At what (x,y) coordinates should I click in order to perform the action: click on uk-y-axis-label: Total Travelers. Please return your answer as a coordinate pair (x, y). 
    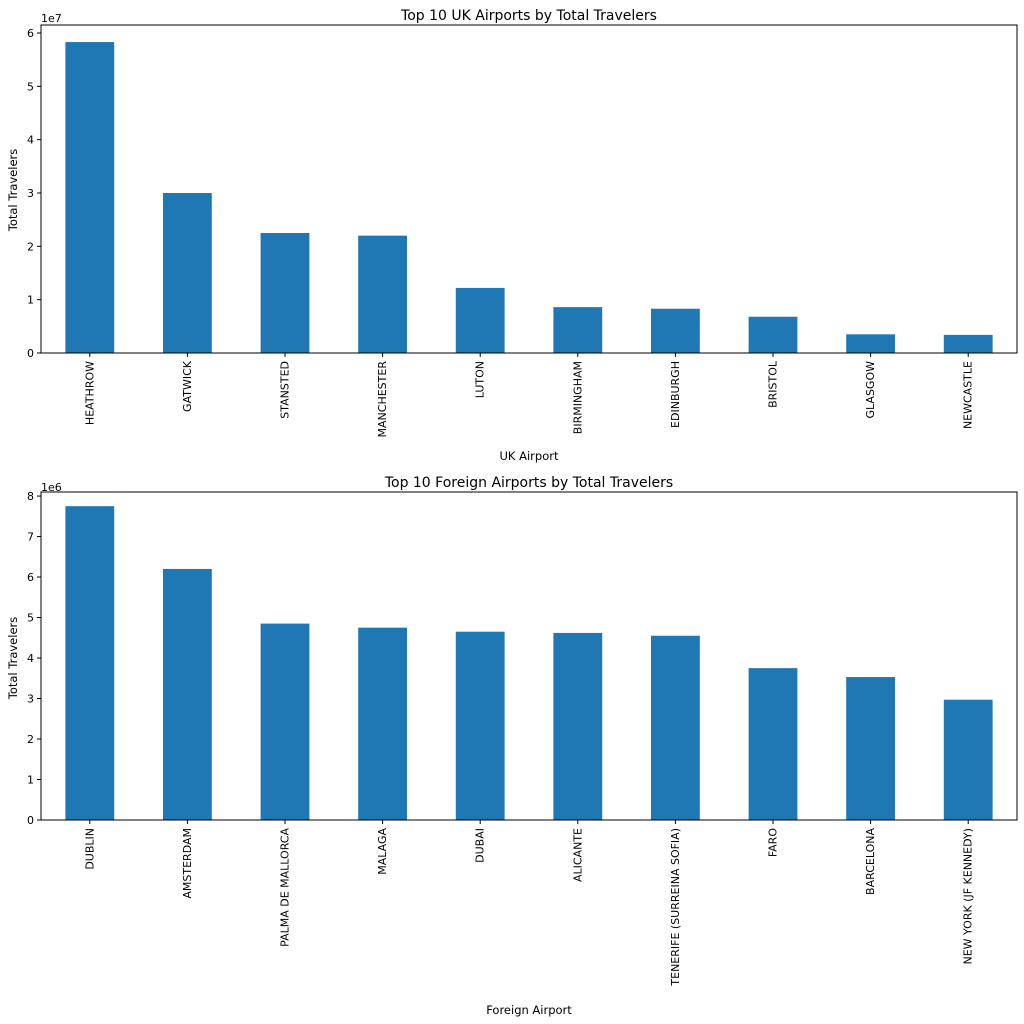
    Looking at the image, I should click on (13, 191).